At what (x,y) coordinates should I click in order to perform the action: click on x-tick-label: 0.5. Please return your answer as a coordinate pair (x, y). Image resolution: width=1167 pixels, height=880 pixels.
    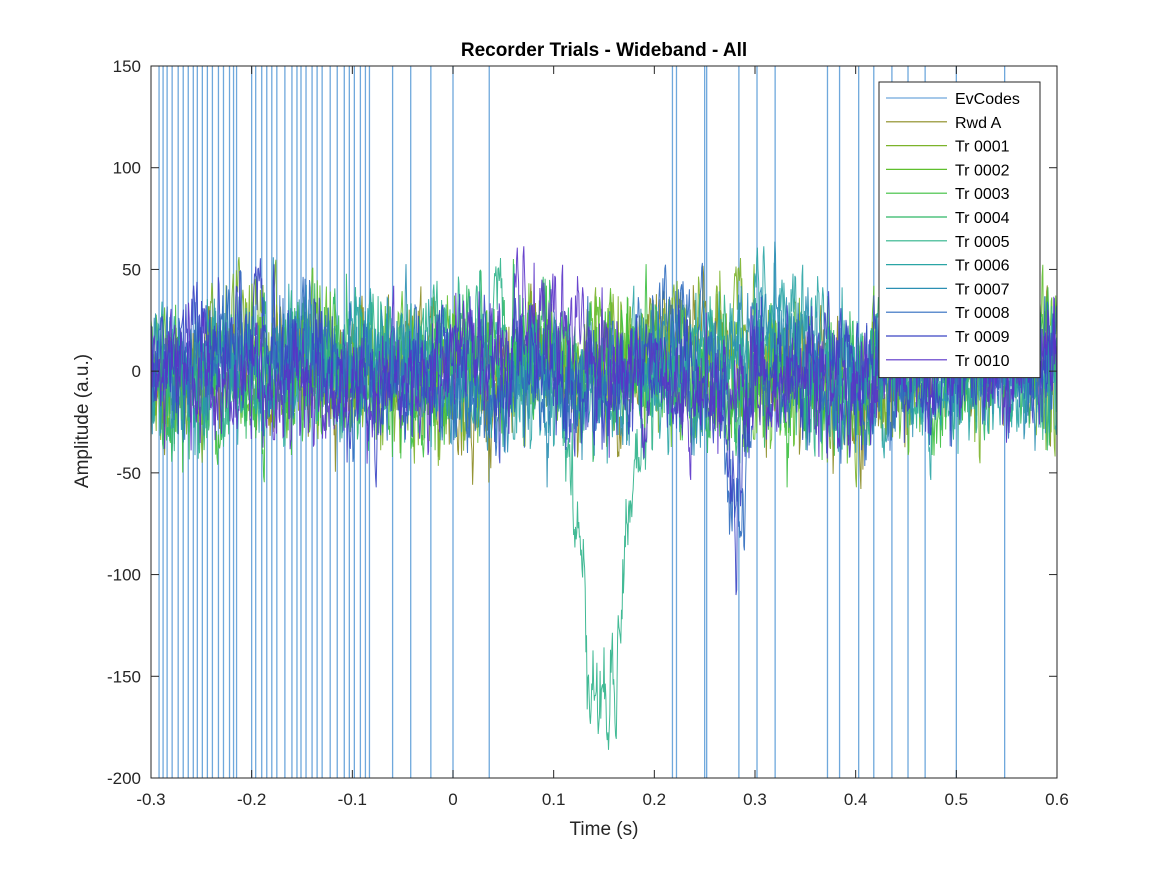
    Looking at the image, I should click on (957, 799).